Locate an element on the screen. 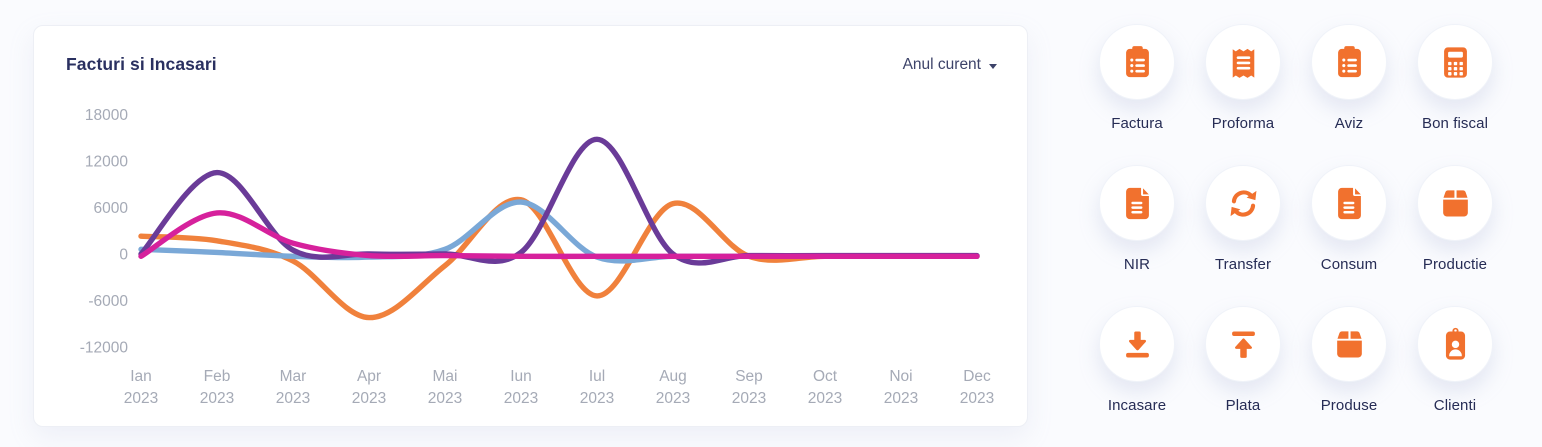  period-selector: Anul curent is located at coordinates (950, 65).